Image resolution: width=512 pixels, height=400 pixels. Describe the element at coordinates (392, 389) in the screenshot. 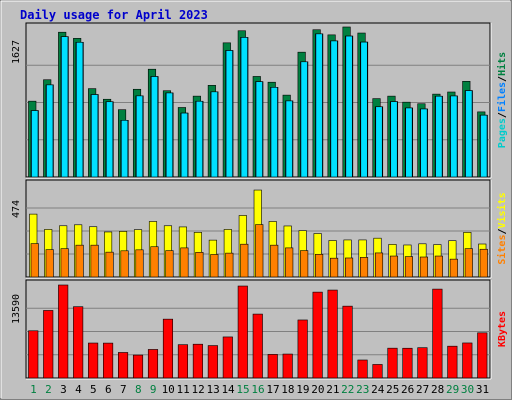

I see `day-label: 25` at that location.